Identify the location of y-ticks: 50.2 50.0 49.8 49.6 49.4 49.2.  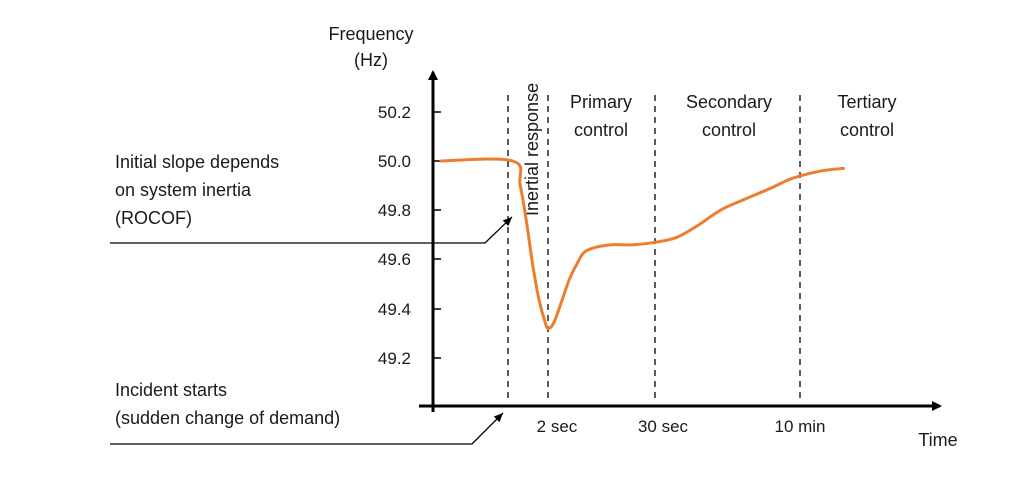
(409, 235).